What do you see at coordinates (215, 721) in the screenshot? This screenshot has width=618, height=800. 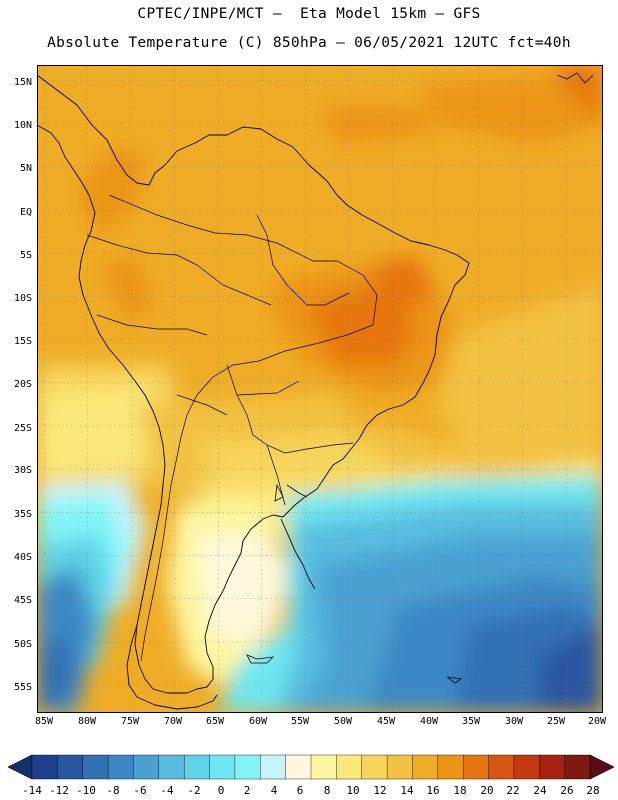 I see `lon-label: 65W` at bounding box center [215, 721].